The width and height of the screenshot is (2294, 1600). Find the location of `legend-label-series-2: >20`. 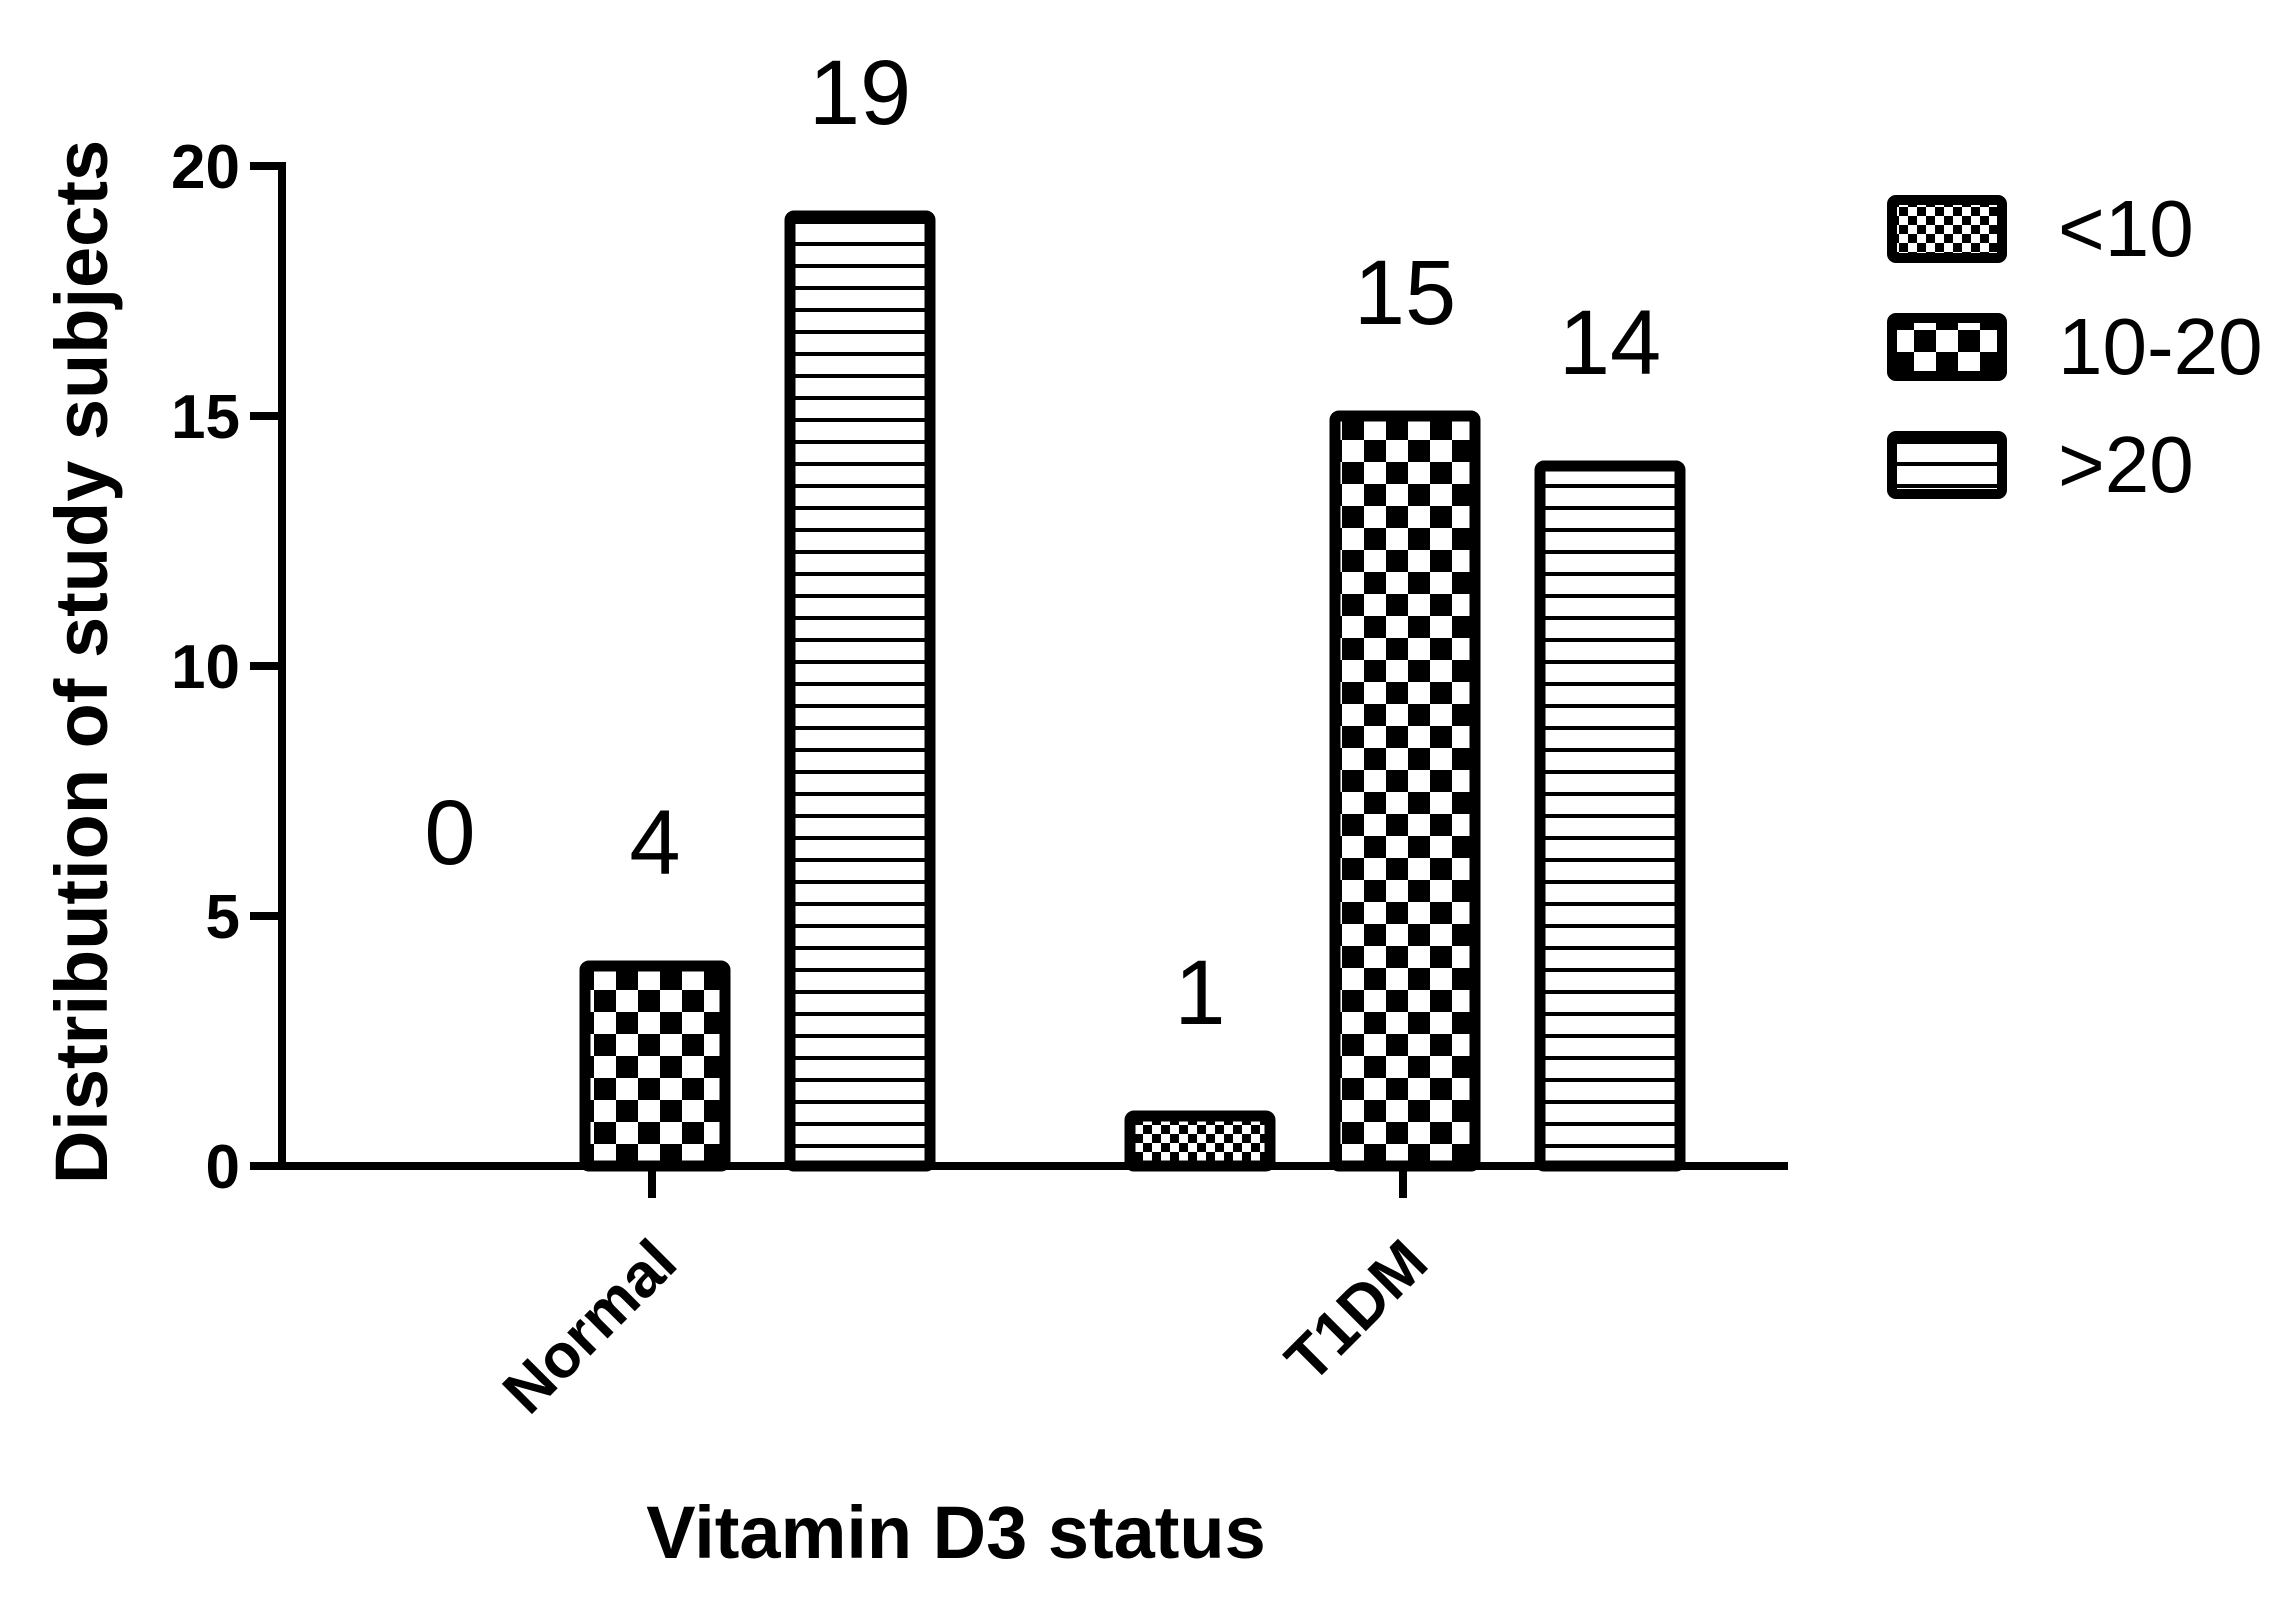

legend-label-series-2: >20 is located at coordinates (2126, 464).